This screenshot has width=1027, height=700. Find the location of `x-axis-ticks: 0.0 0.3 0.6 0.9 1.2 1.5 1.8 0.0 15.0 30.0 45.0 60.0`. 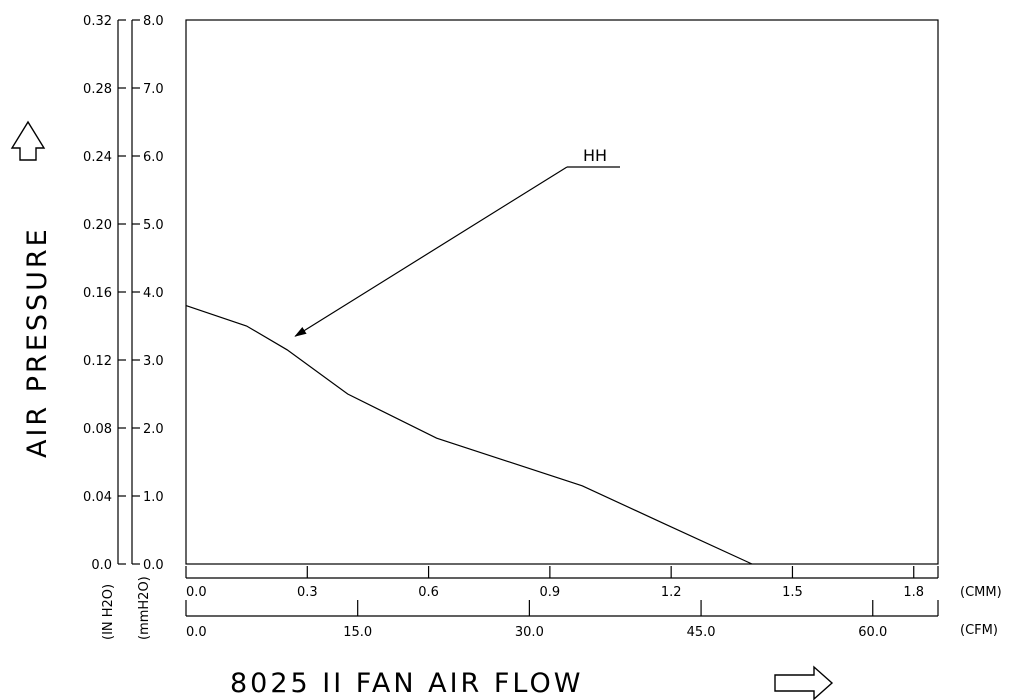

x-axis-ticks: 0.0 0.3 0.6 0.9 1.2 1.5 1.8 0.0 15.0 30.0 45.0 60.0 is located at coordinates (562, 603).